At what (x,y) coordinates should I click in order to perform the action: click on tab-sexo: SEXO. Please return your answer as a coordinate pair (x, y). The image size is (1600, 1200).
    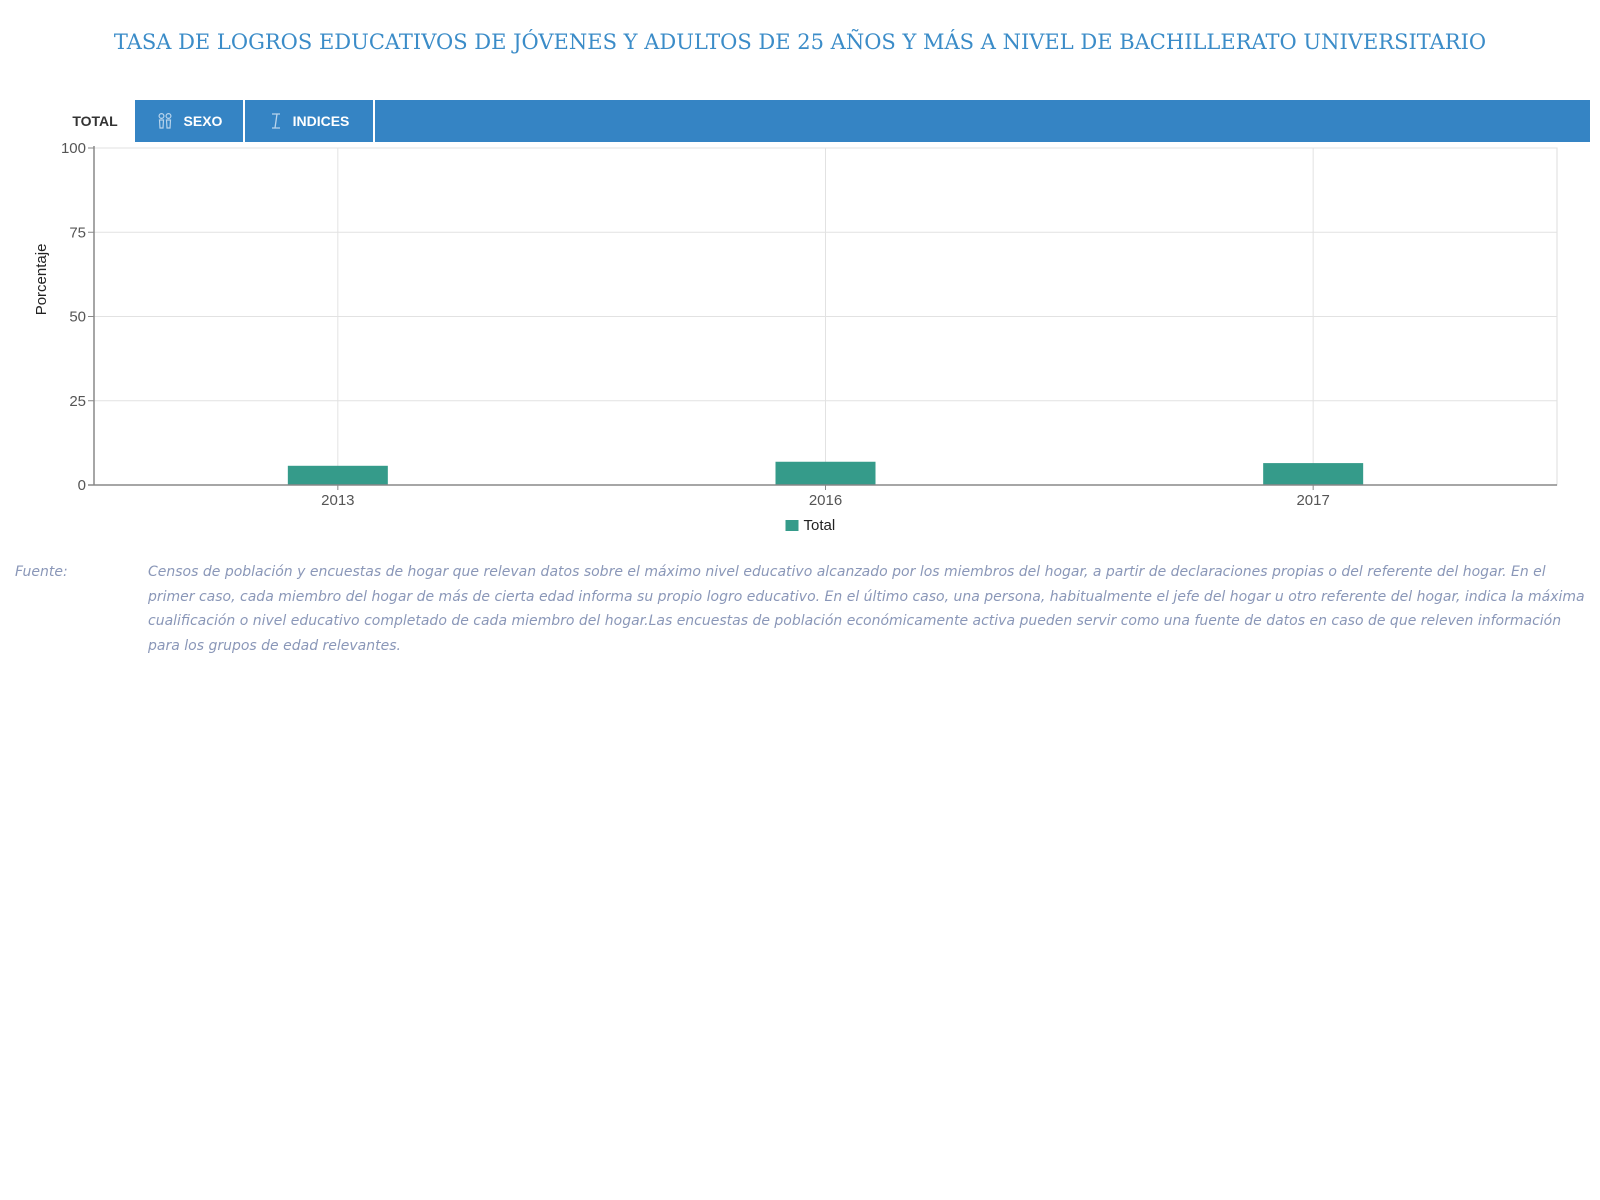
    Looking at the image, I should click on (190, 121).